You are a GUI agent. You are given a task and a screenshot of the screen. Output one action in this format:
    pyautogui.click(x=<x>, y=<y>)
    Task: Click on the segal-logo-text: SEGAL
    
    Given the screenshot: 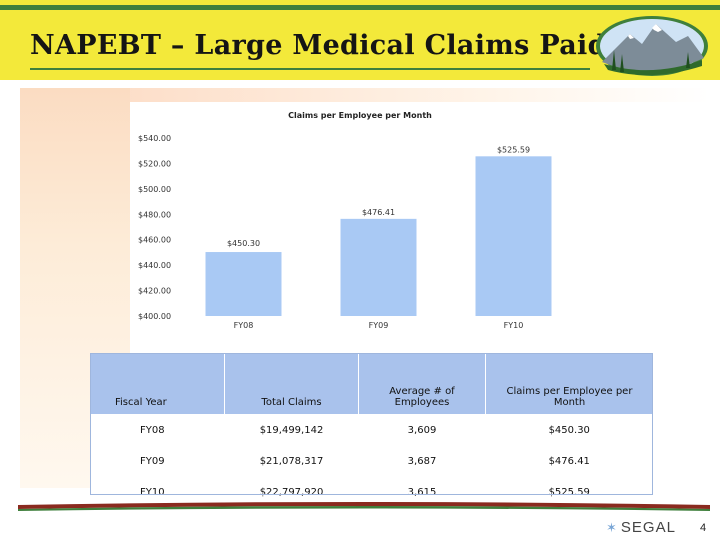 What is the action you would take?
    pyautogui.click(x=648, y=527)
    